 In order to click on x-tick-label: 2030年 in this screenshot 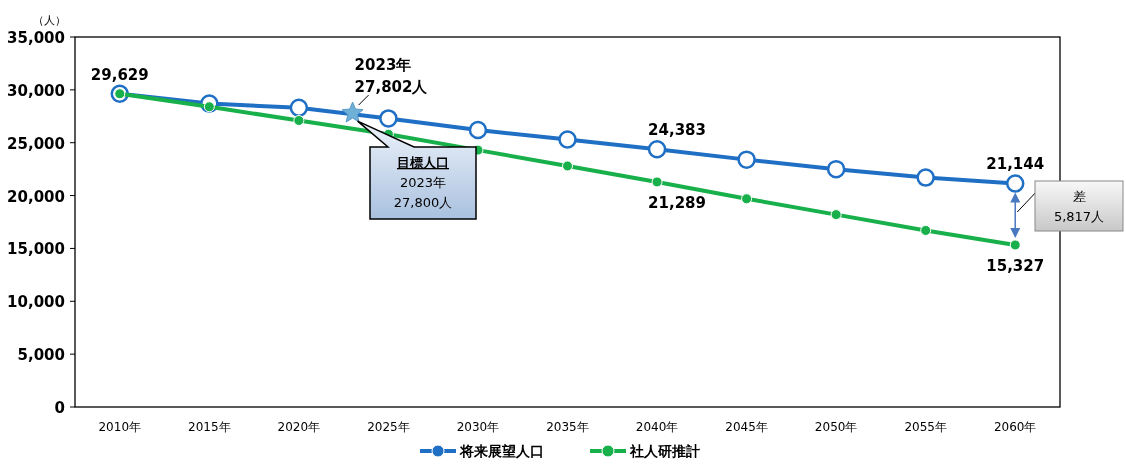, I will do `click(478, 427)`.